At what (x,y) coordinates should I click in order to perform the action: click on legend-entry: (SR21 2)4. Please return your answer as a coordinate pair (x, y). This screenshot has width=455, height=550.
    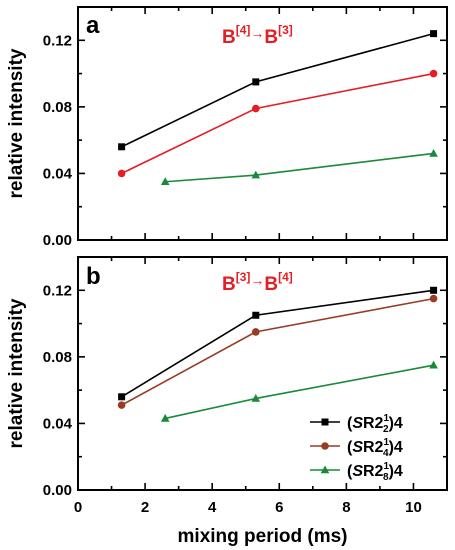
    Looking at the image, I should click on (375, 424).